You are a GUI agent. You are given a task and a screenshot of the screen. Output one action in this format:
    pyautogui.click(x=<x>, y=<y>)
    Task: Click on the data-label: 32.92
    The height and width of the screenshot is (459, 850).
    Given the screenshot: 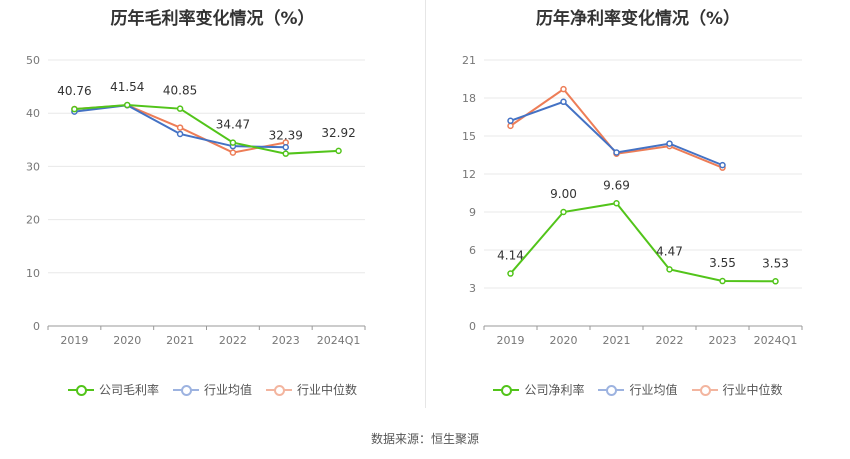 What is the action you would take?
    pyautogui.click(x=338, y=133)
    